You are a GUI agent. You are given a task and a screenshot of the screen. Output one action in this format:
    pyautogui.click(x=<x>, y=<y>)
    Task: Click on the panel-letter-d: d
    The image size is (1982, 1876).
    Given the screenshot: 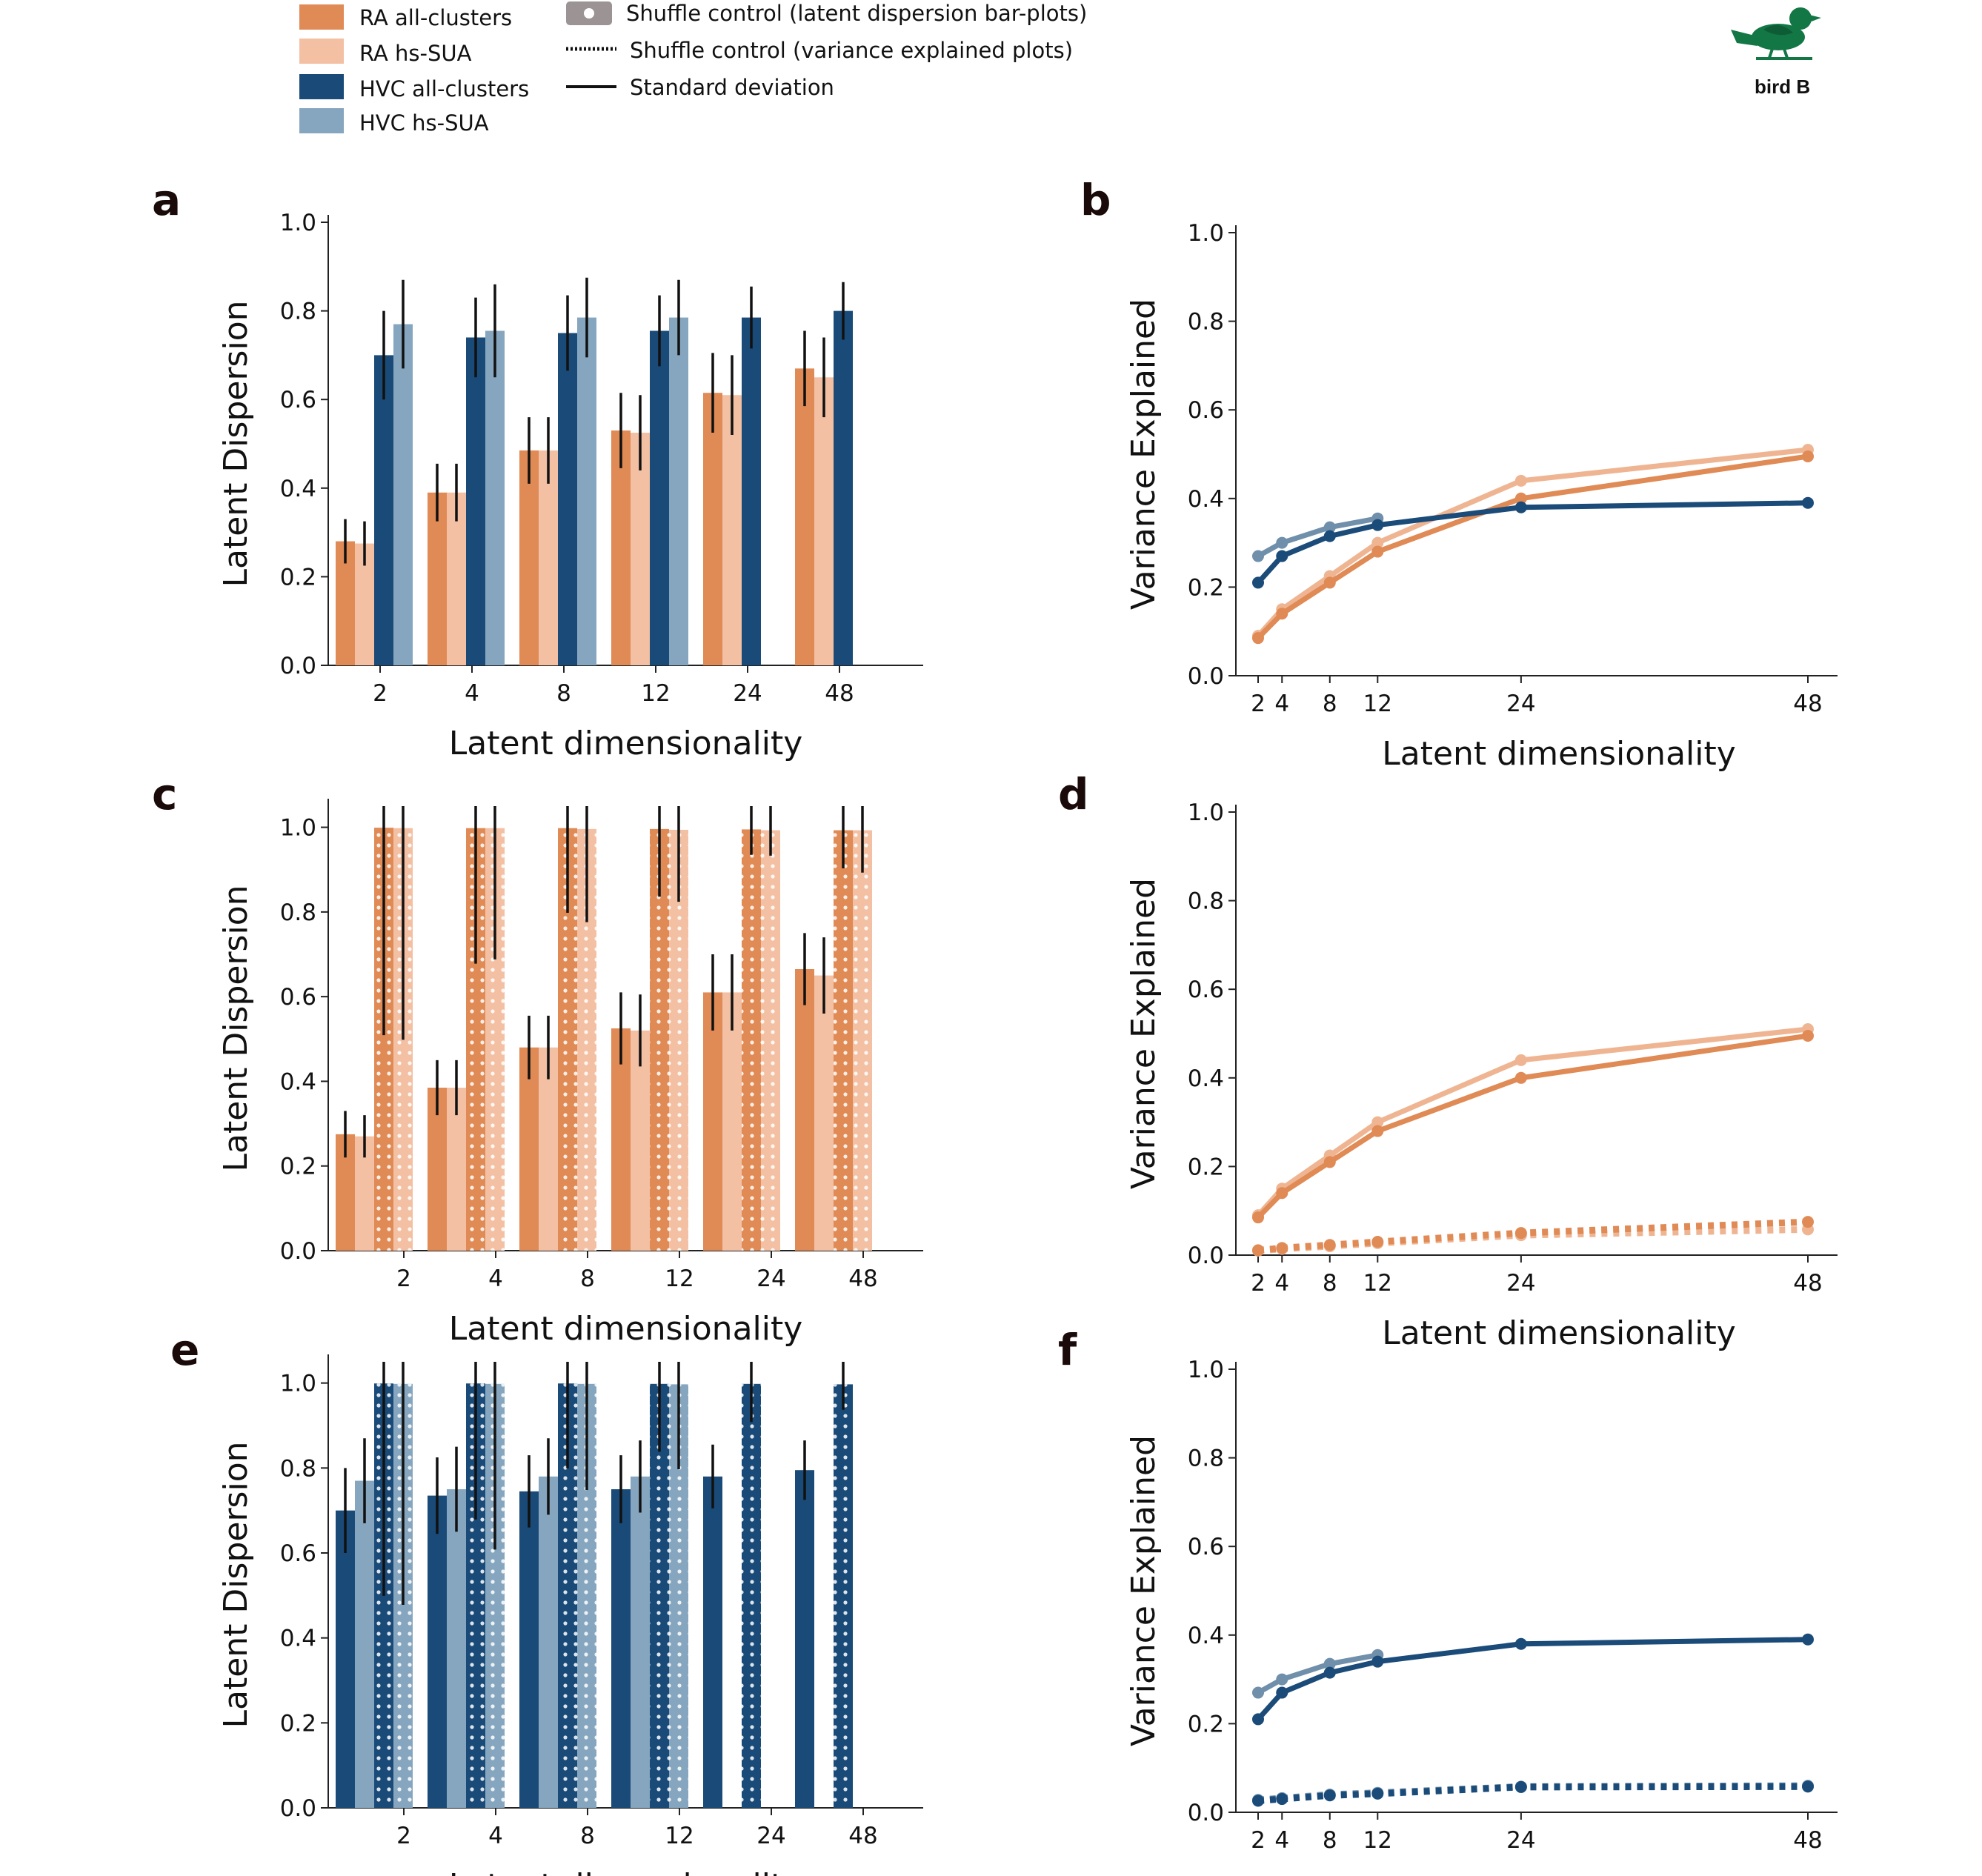 What is the action you would take?
    pyautogui.click(x=1073, y=794)
    